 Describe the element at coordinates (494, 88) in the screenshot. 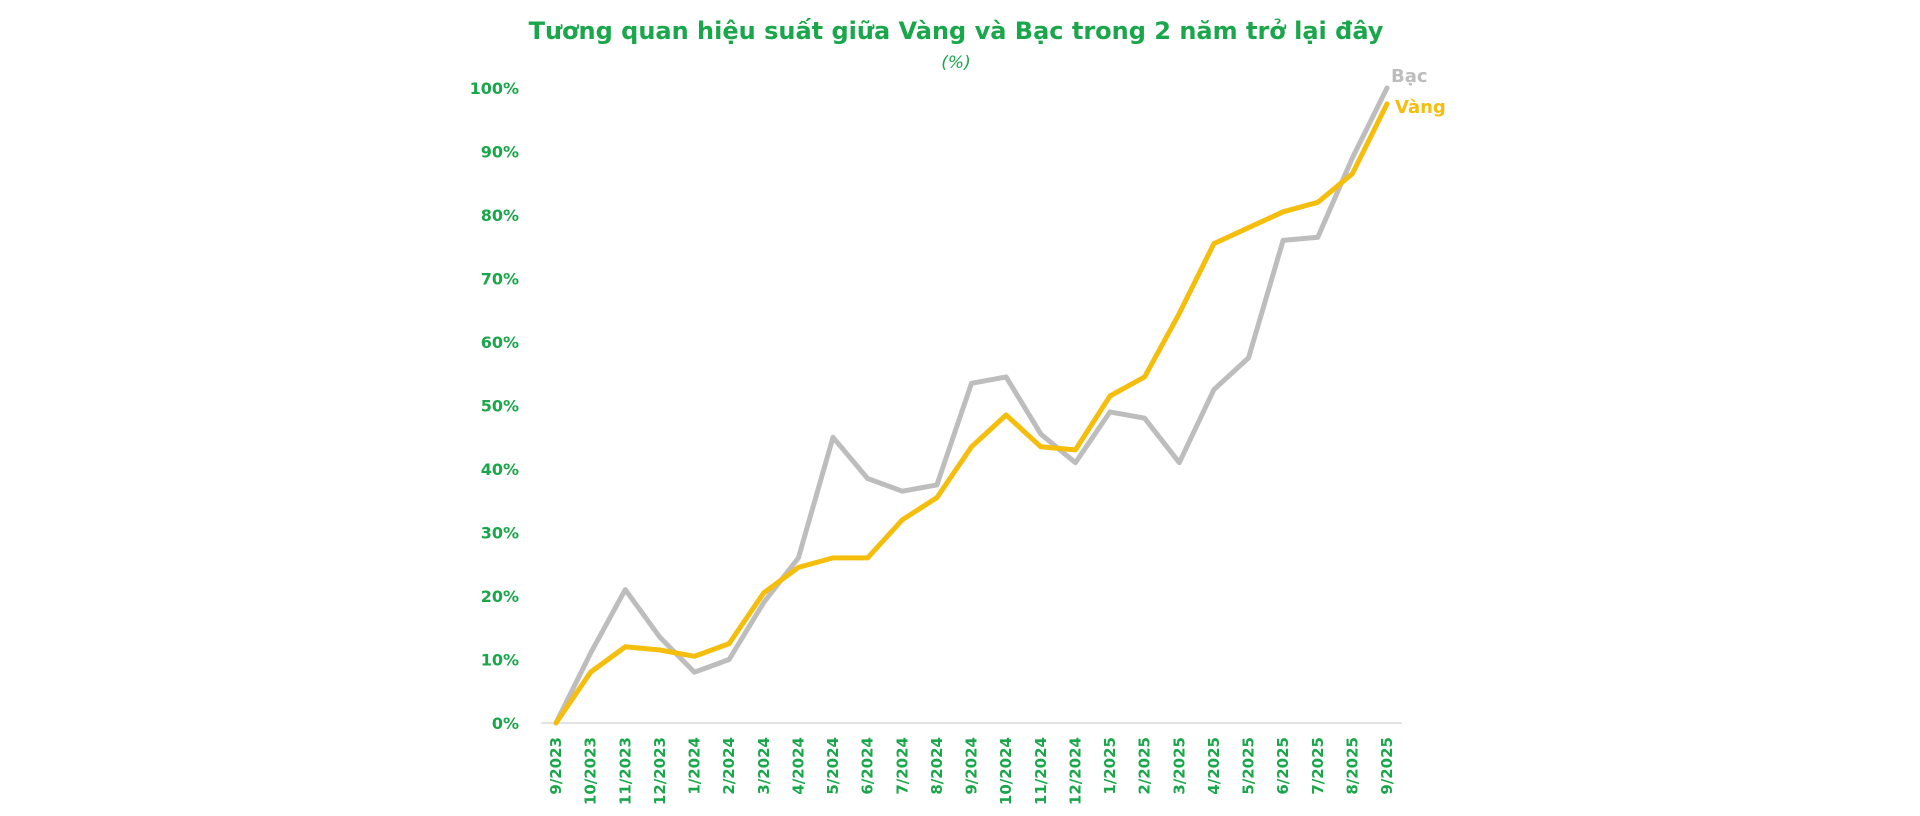

I see `y-tick-label: 100%` at that location.